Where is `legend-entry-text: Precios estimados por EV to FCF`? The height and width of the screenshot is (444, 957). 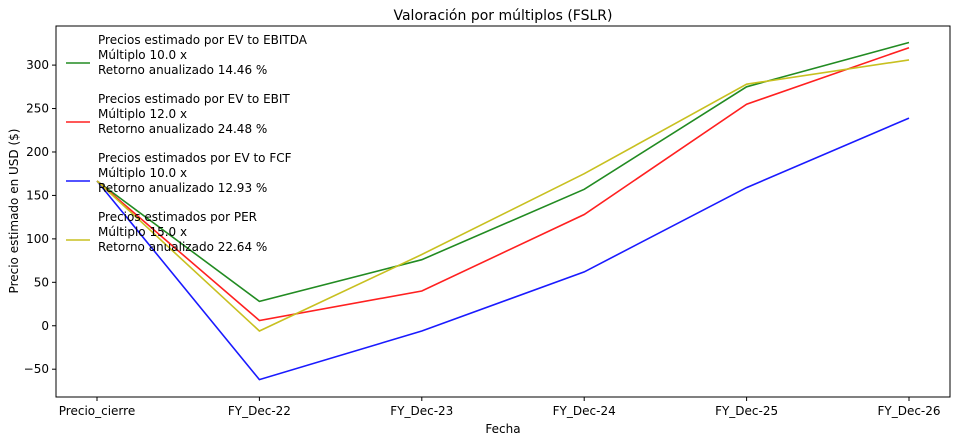
legend-entry-text: Precios estimados por EV to FCF is located at coordinates (195, 158).